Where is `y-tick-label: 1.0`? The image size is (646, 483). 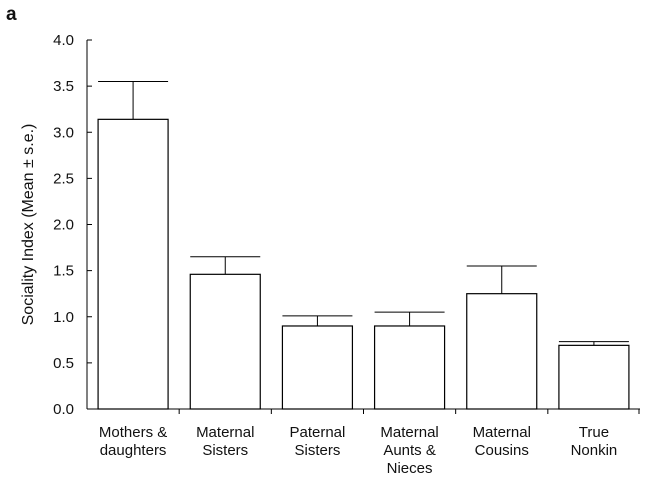 y-tick-label: 1.0 is located at coordinates (63, 317).